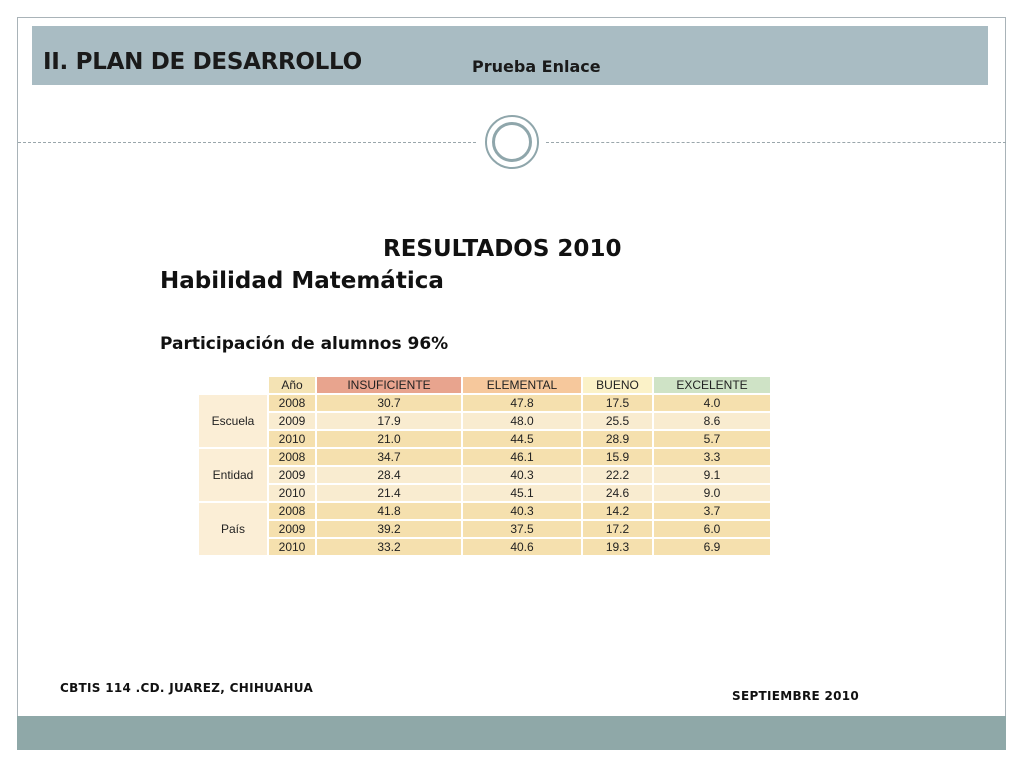 This screenshot has height=768, width=1024. Describe the element at coordinates (522, 529) in the screenshot. I see `cell-elemental: 37.5` at that location.